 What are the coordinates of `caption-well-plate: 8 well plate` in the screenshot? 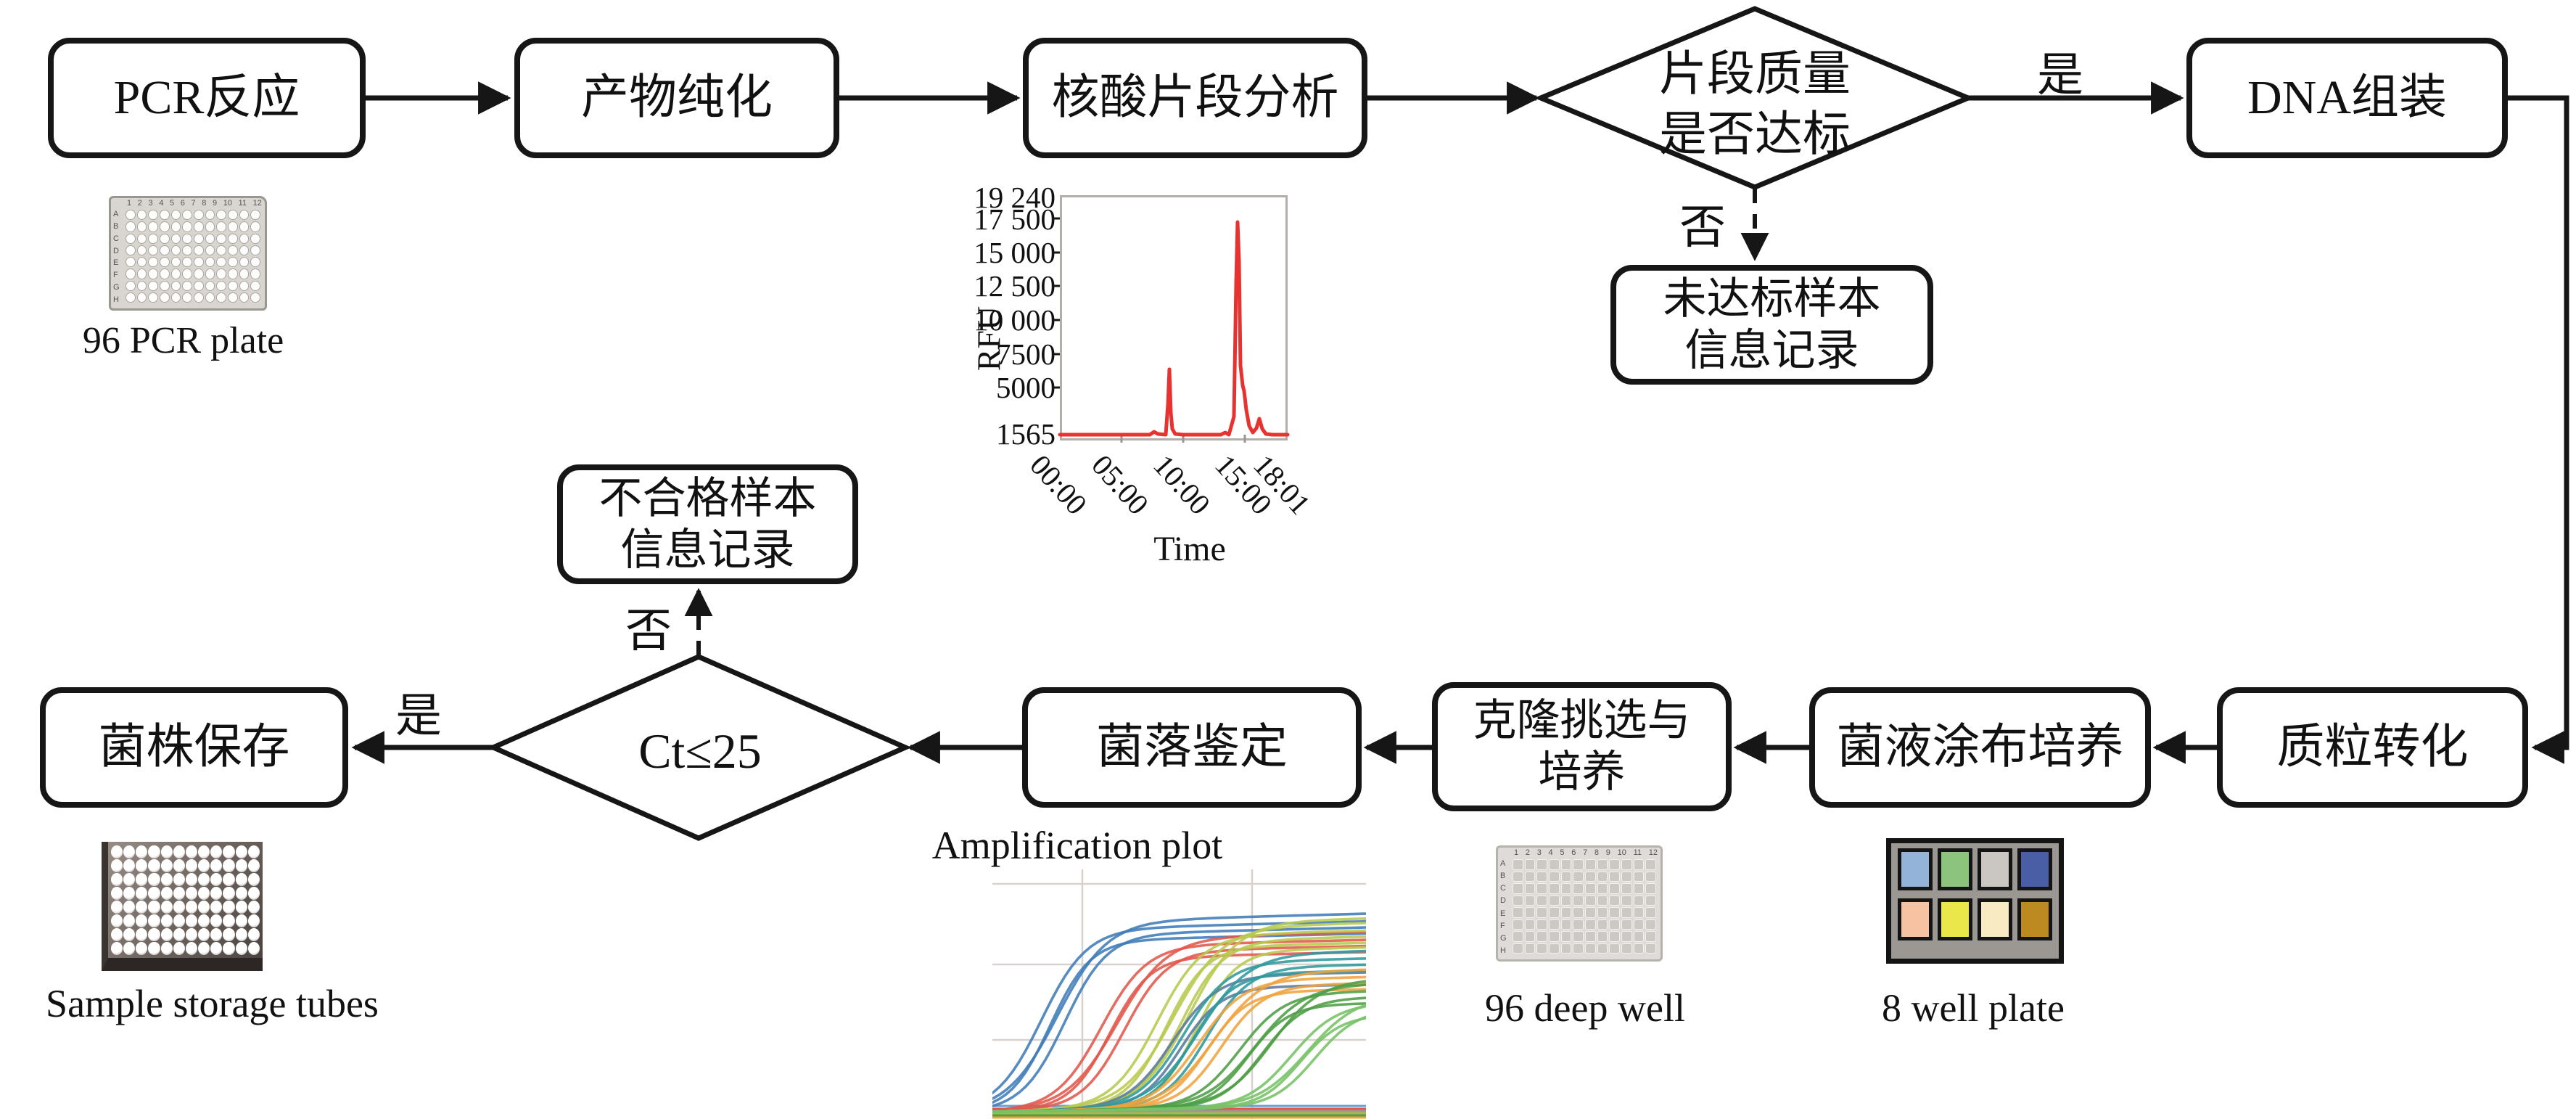 It's located at (1973, 1008).